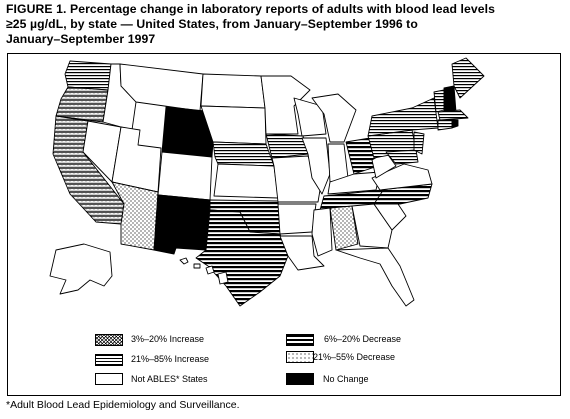 The image size is (570, 419). What do you see at coordinates (297, 219) in the screenshot?
I see `state-arkansas` at bounding box center [297, 219].